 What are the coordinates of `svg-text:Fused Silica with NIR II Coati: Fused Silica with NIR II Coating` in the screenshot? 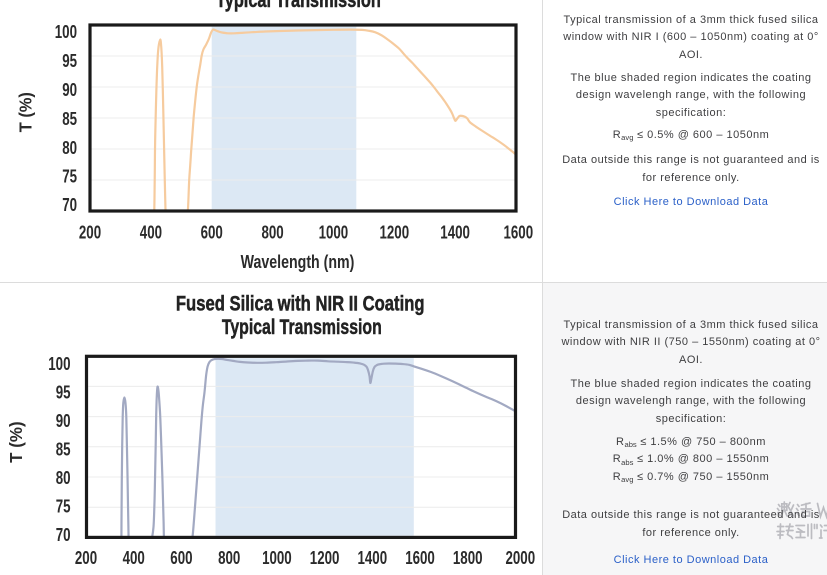 It's located at (300, 304).